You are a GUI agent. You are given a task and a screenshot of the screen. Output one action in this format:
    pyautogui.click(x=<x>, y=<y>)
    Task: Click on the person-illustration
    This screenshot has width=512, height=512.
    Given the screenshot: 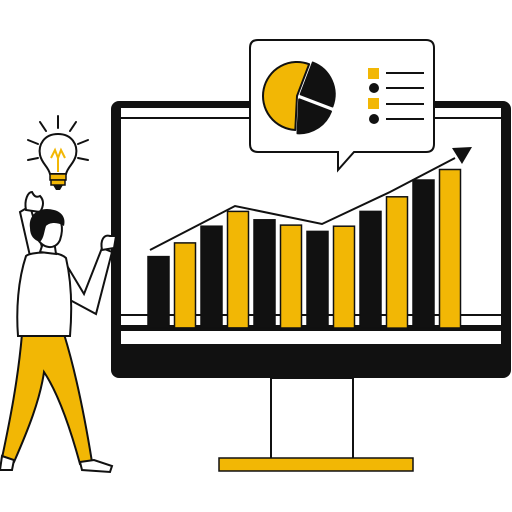 What is the action you would take?
    pyautogui.click(x=59, y=332)
    